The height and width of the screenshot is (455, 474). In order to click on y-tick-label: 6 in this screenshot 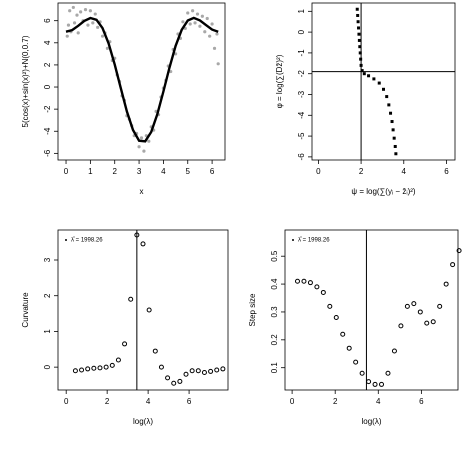, I will do `click(47, 20)`.